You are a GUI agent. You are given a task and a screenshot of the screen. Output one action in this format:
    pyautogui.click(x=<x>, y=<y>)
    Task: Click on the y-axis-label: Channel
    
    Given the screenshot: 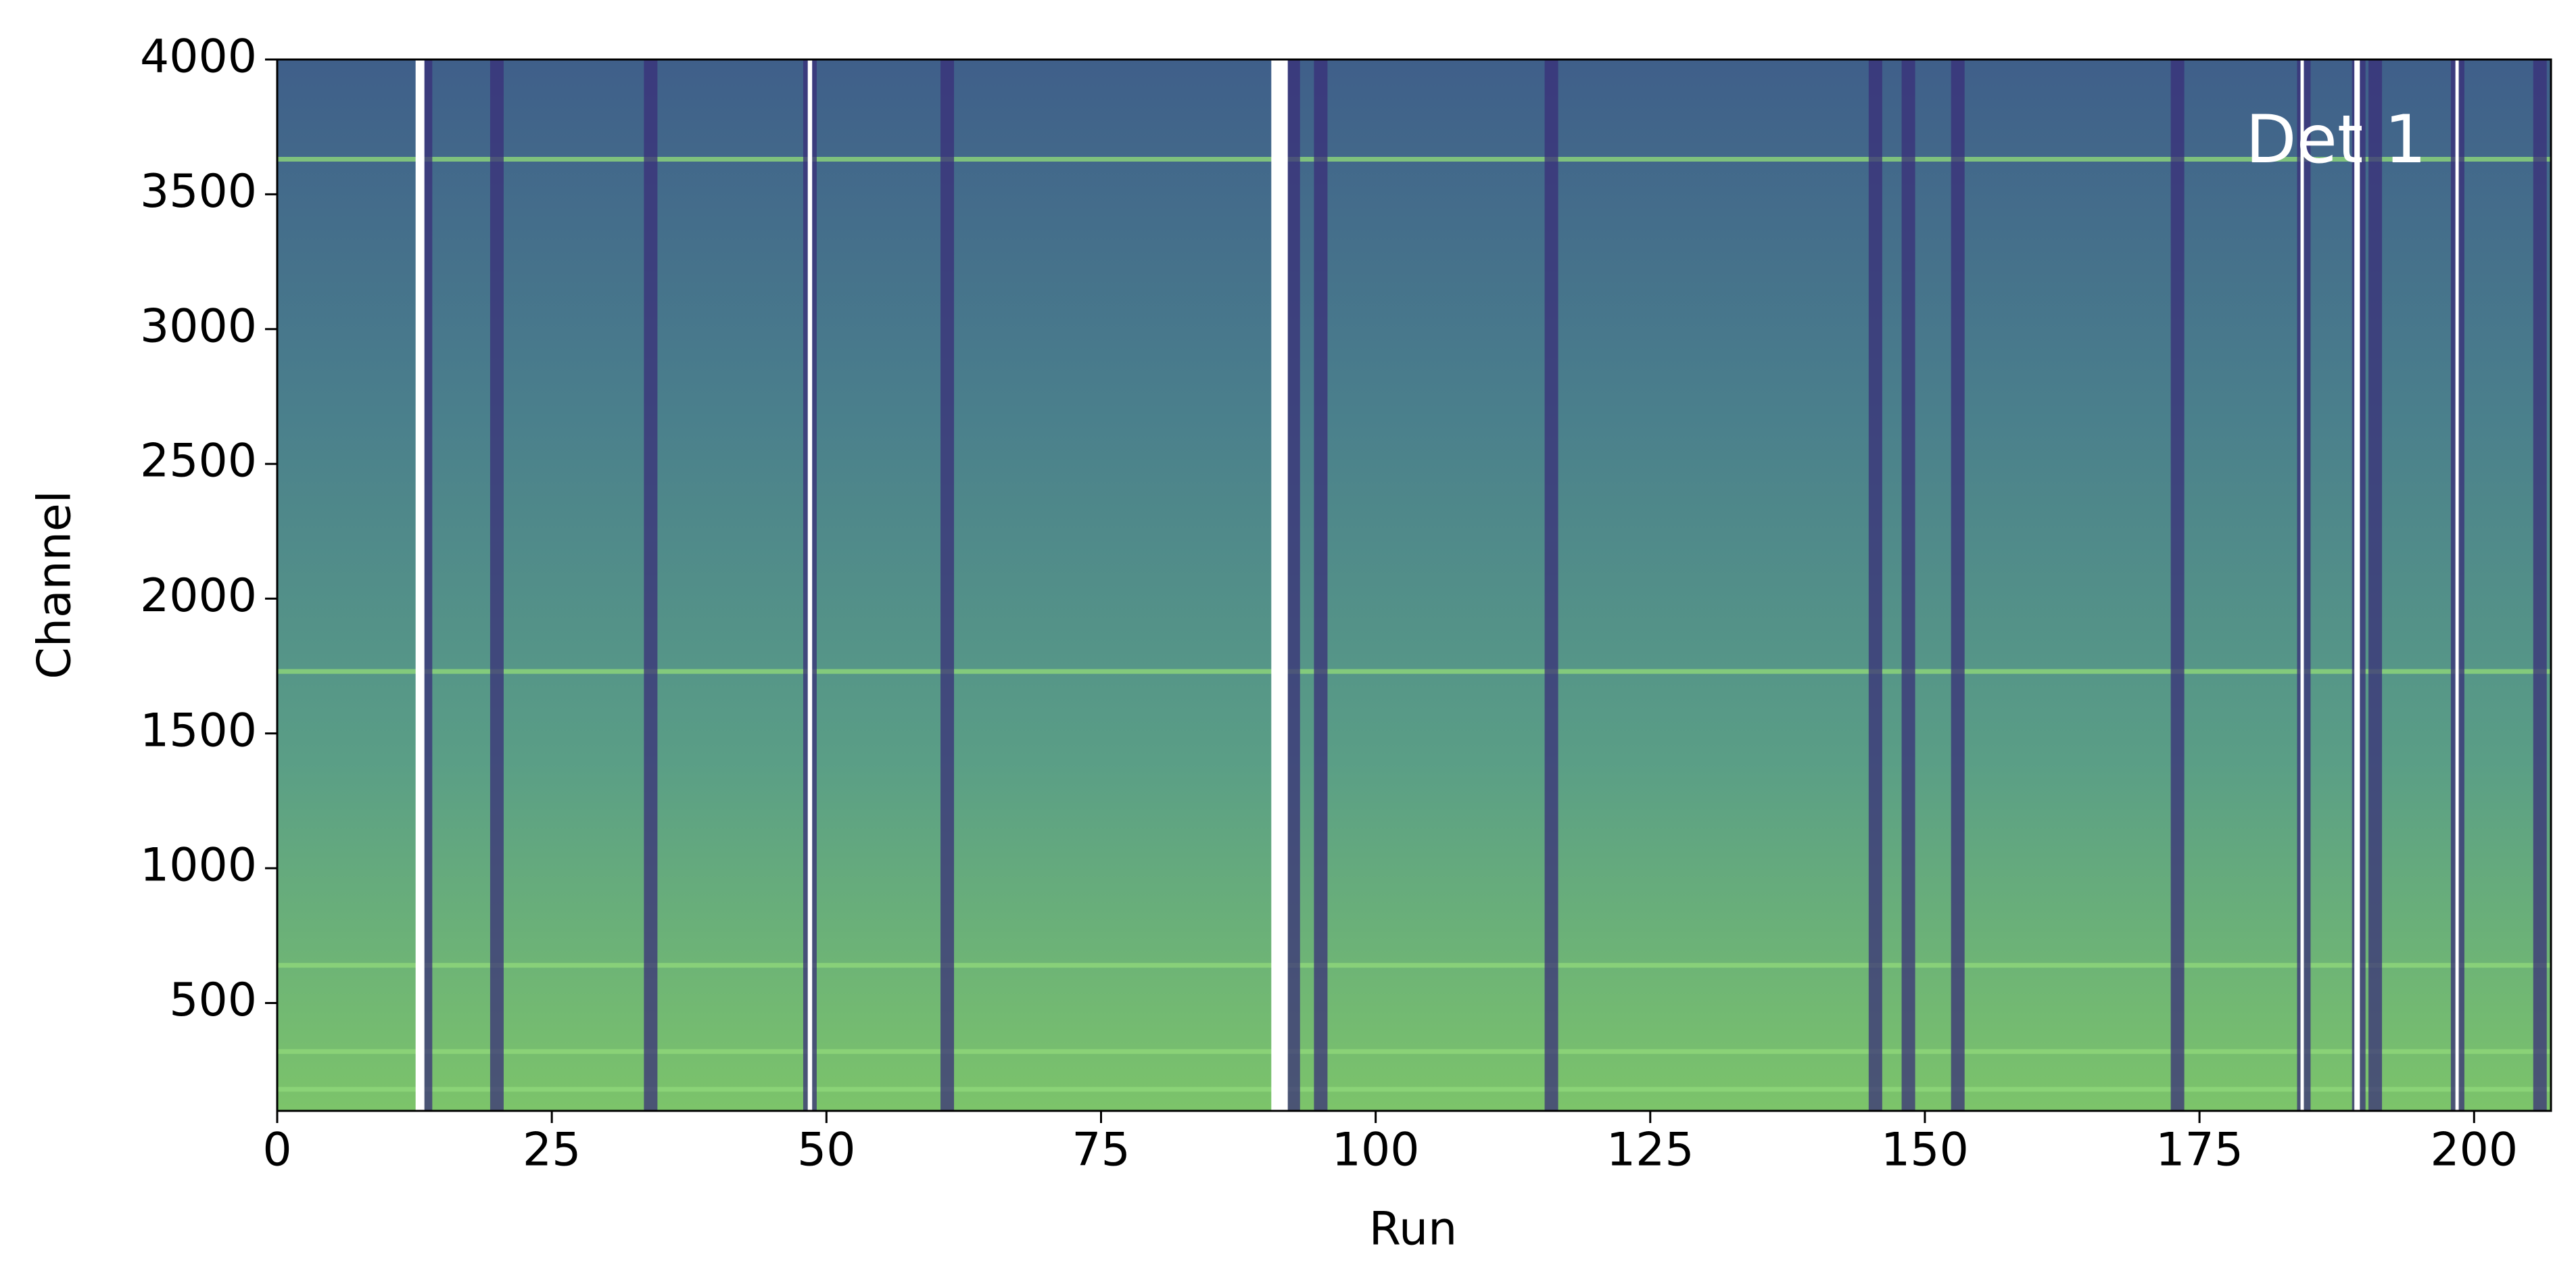 What is the action you would take?
    pyautogui.click(x=55, y=584)
    